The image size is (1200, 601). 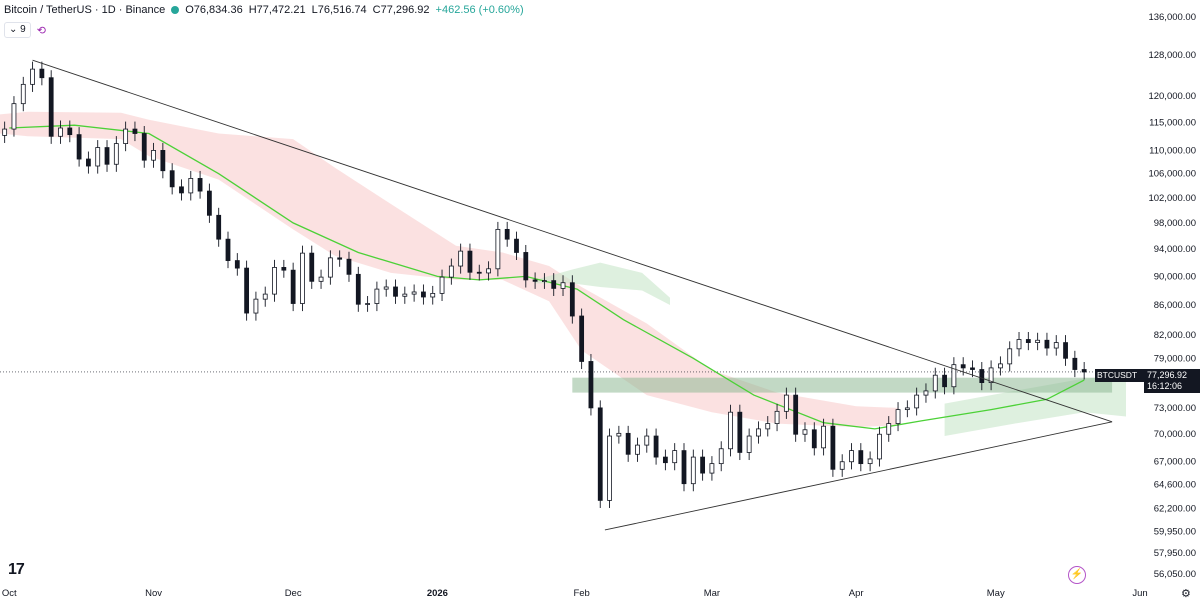 What do you see at coordinates (16, 569) in the screenshot?
I see `tradingview-logo: 17` at bounding box center [16, 569].